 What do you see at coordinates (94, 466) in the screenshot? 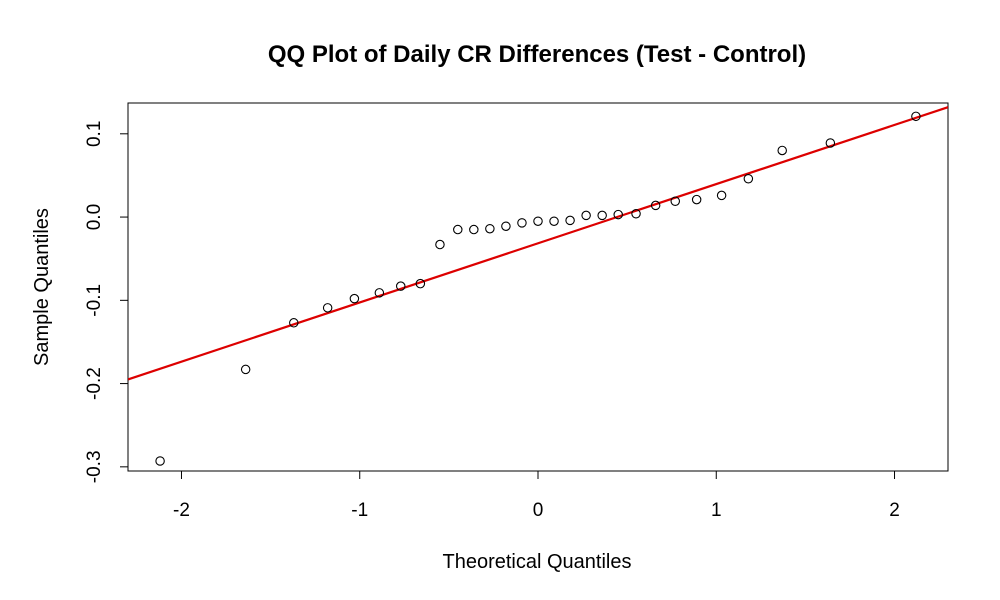
I see `y-tick-label-0: -0.3` at bounding box center [94, 466].